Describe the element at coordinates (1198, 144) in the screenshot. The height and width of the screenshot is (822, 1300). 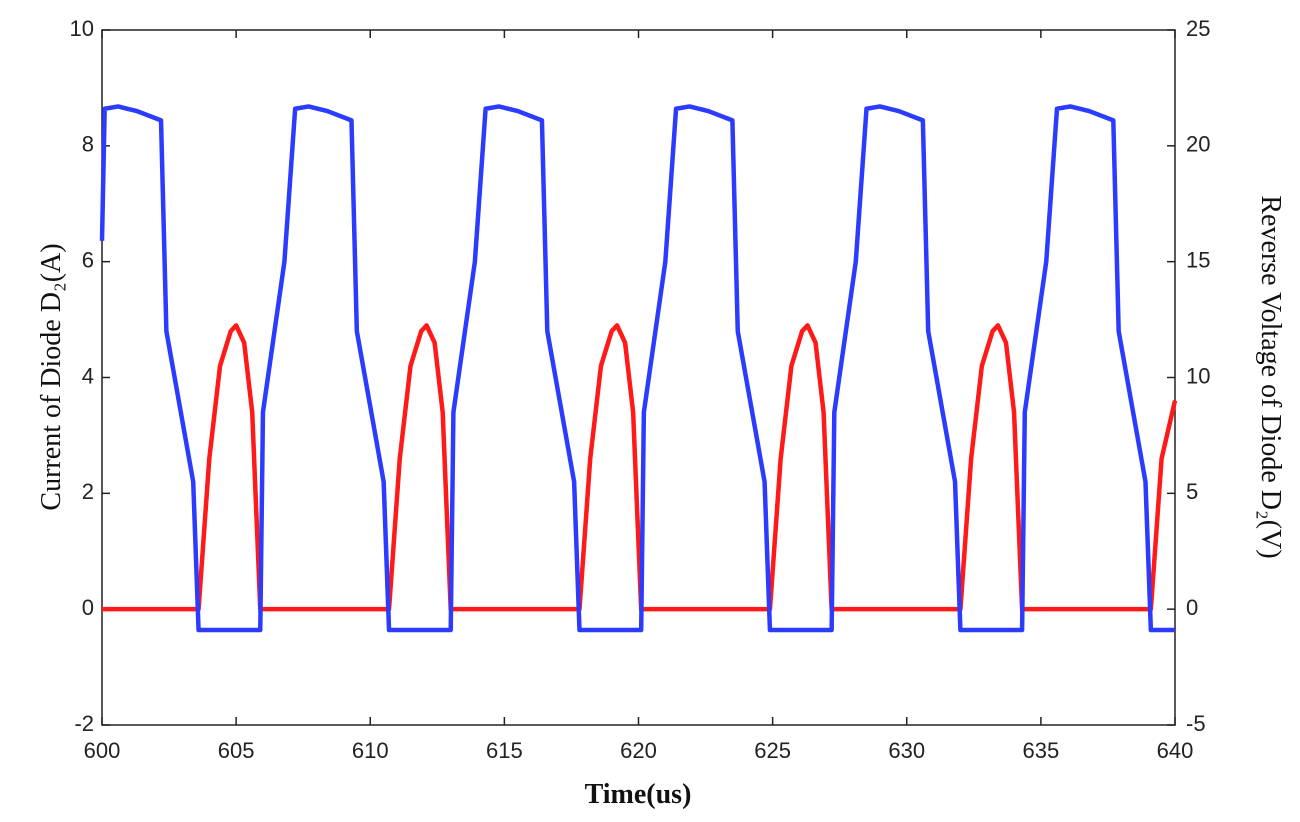
I see `y2-tick-label: 20` at that location.